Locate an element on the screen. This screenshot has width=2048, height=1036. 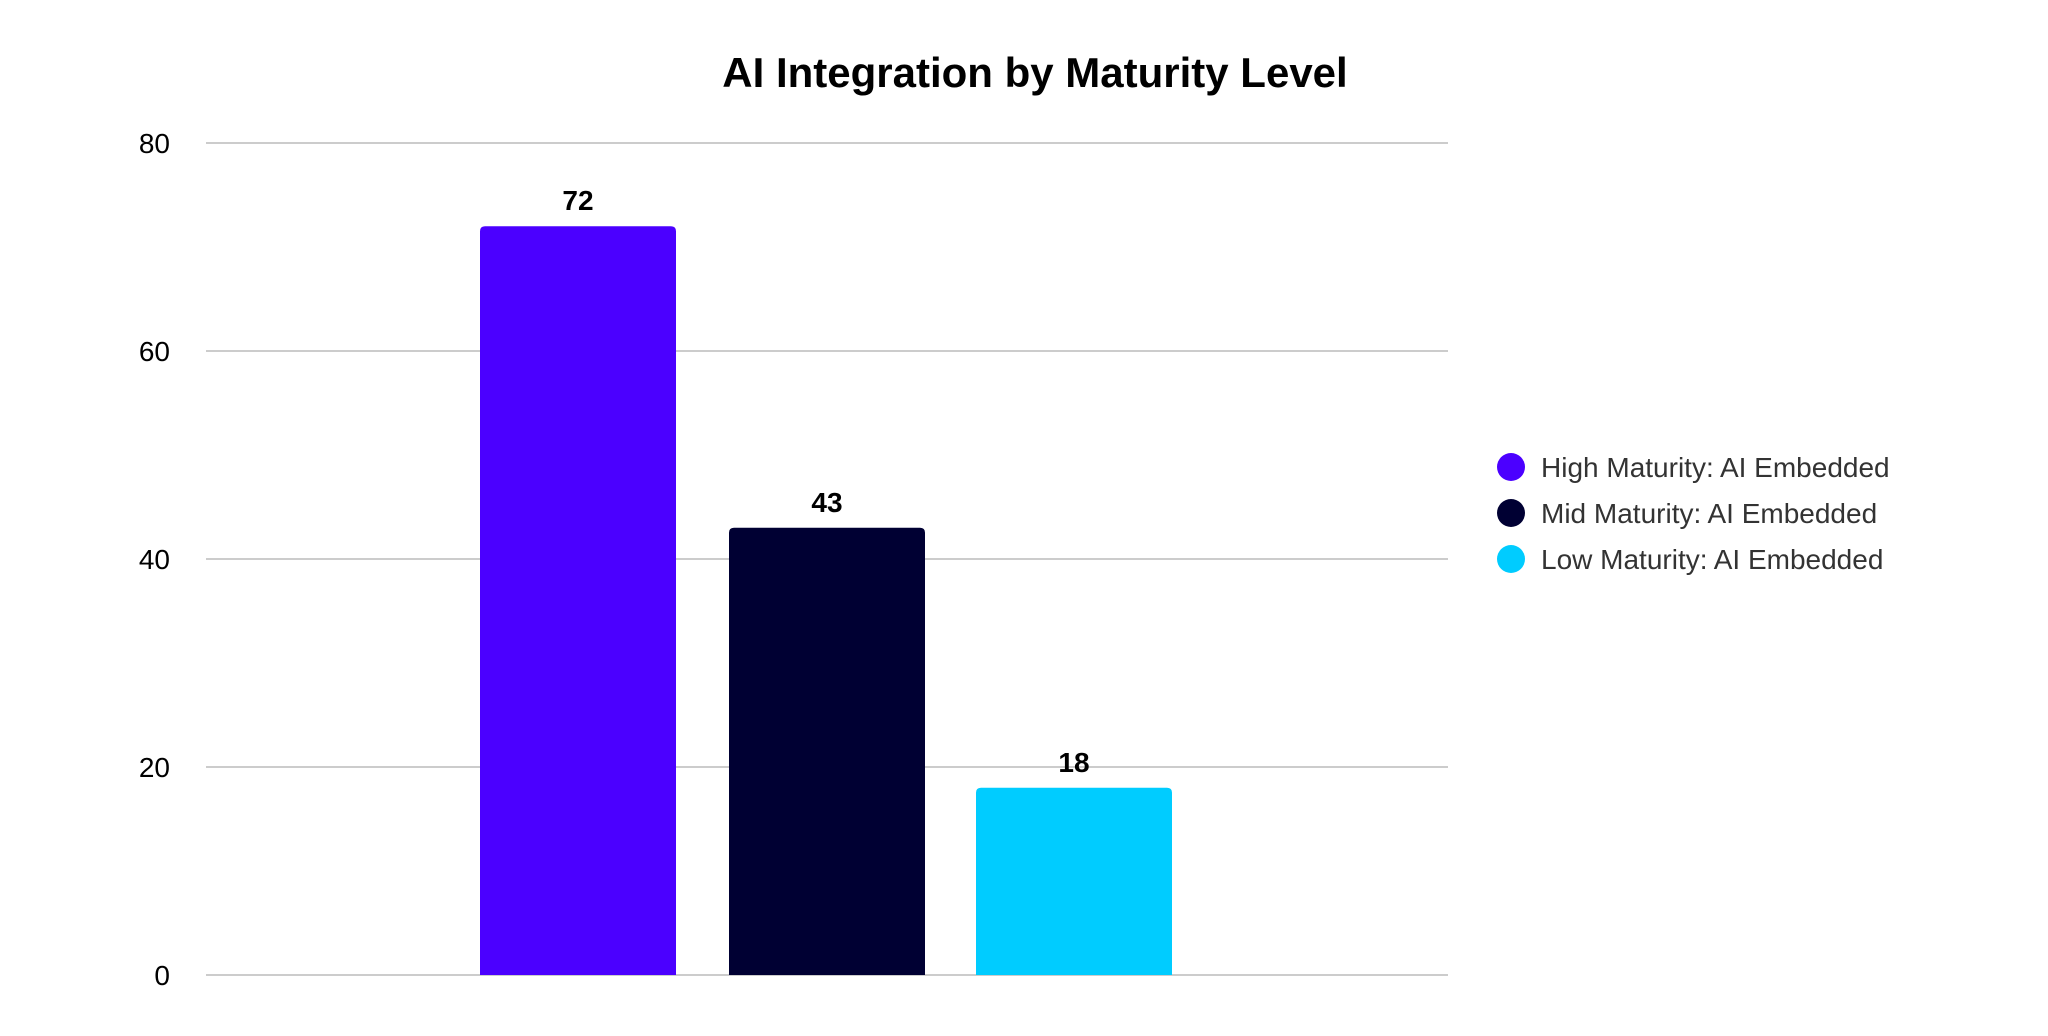
data-label-low-maturity: 18 is located at coordinates (1073, 762).